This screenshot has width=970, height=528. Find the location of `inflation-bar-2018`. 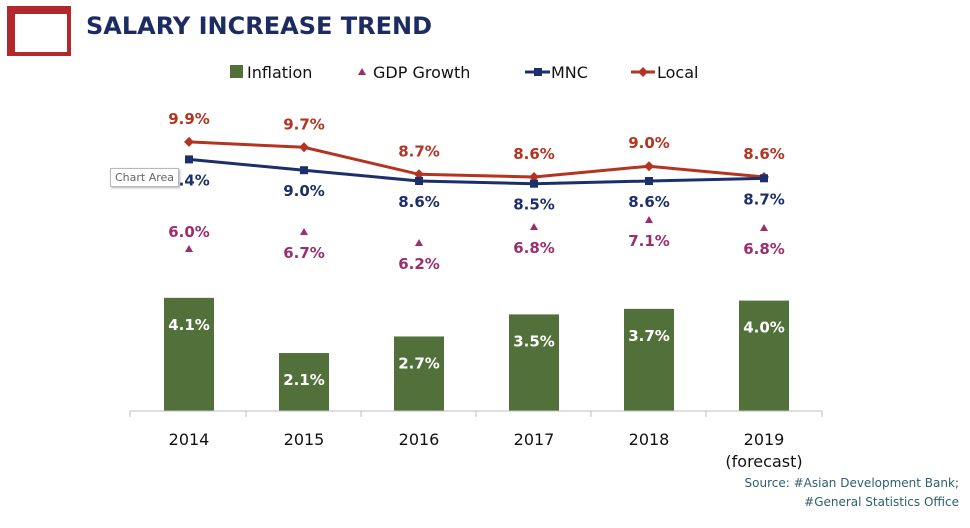

inflation-bar-2018 is located at coordinates (649, 359).